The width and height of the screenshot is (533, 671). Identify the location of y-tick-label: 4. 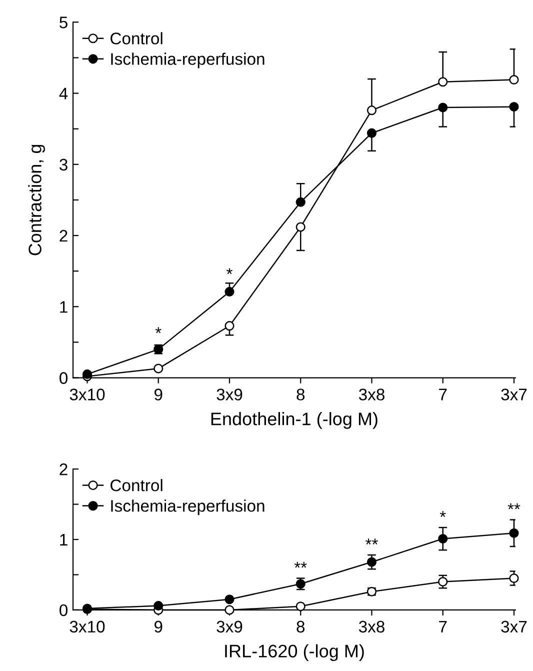
(63, 94).